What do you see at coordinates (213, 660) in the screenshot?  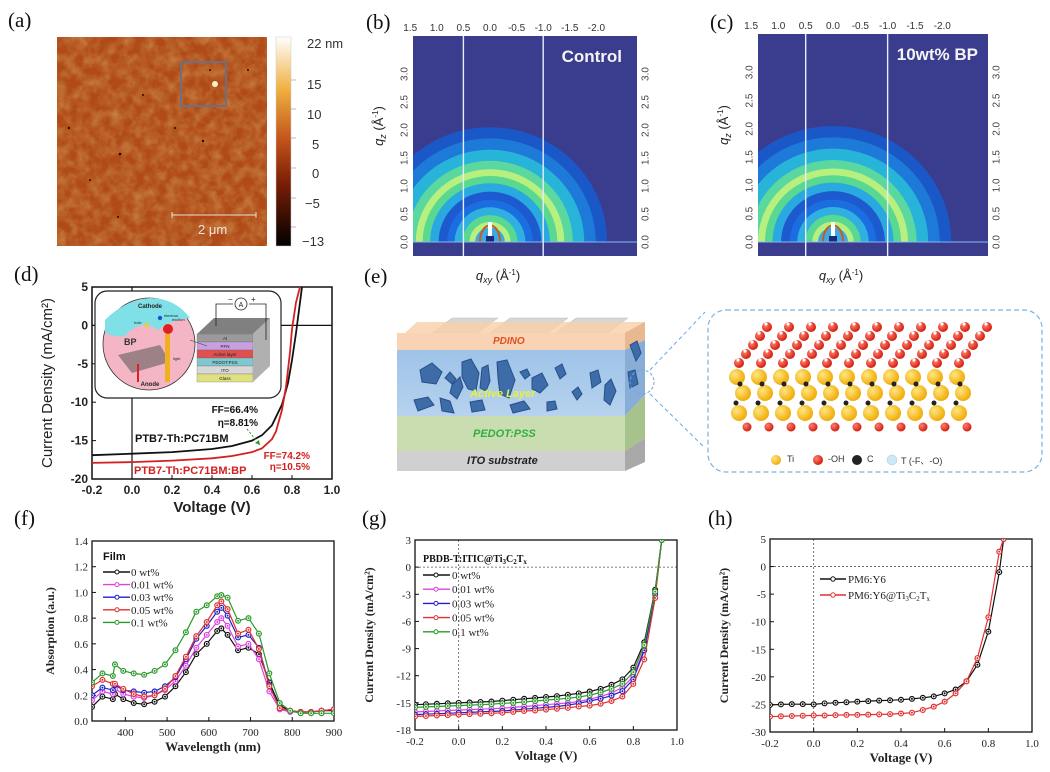 I see `series-line-0.03 wt%` at bounding box center [213, 660].